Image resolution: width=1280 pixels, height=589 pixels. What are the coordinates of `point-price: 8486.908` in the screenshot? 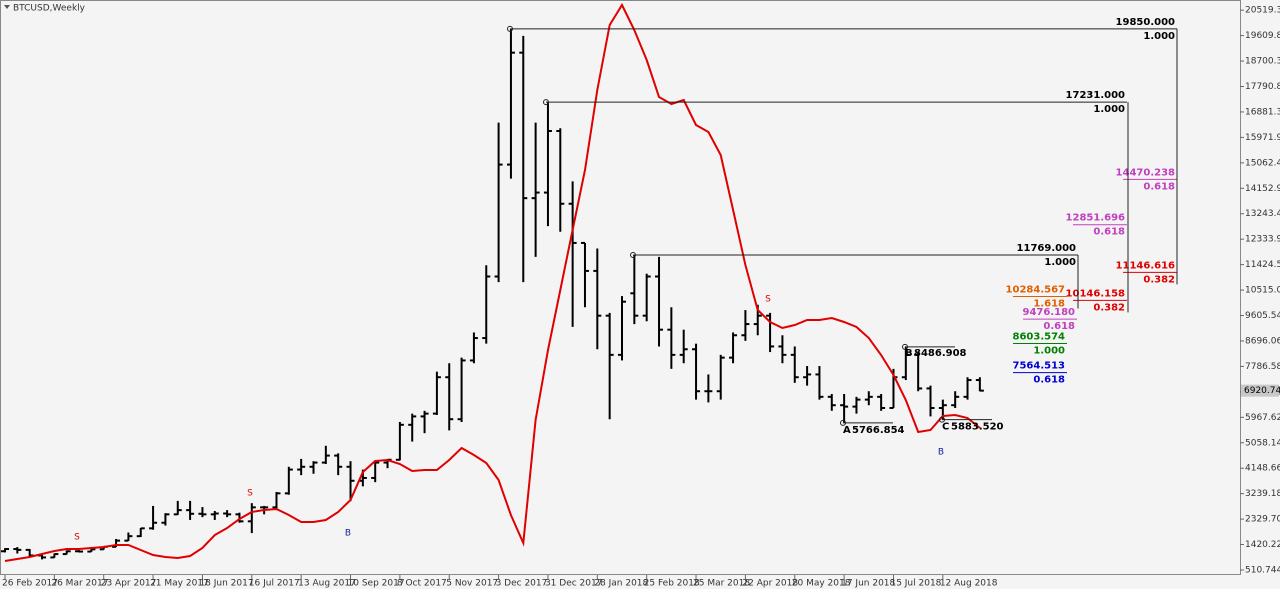 It's located at (940, 353).